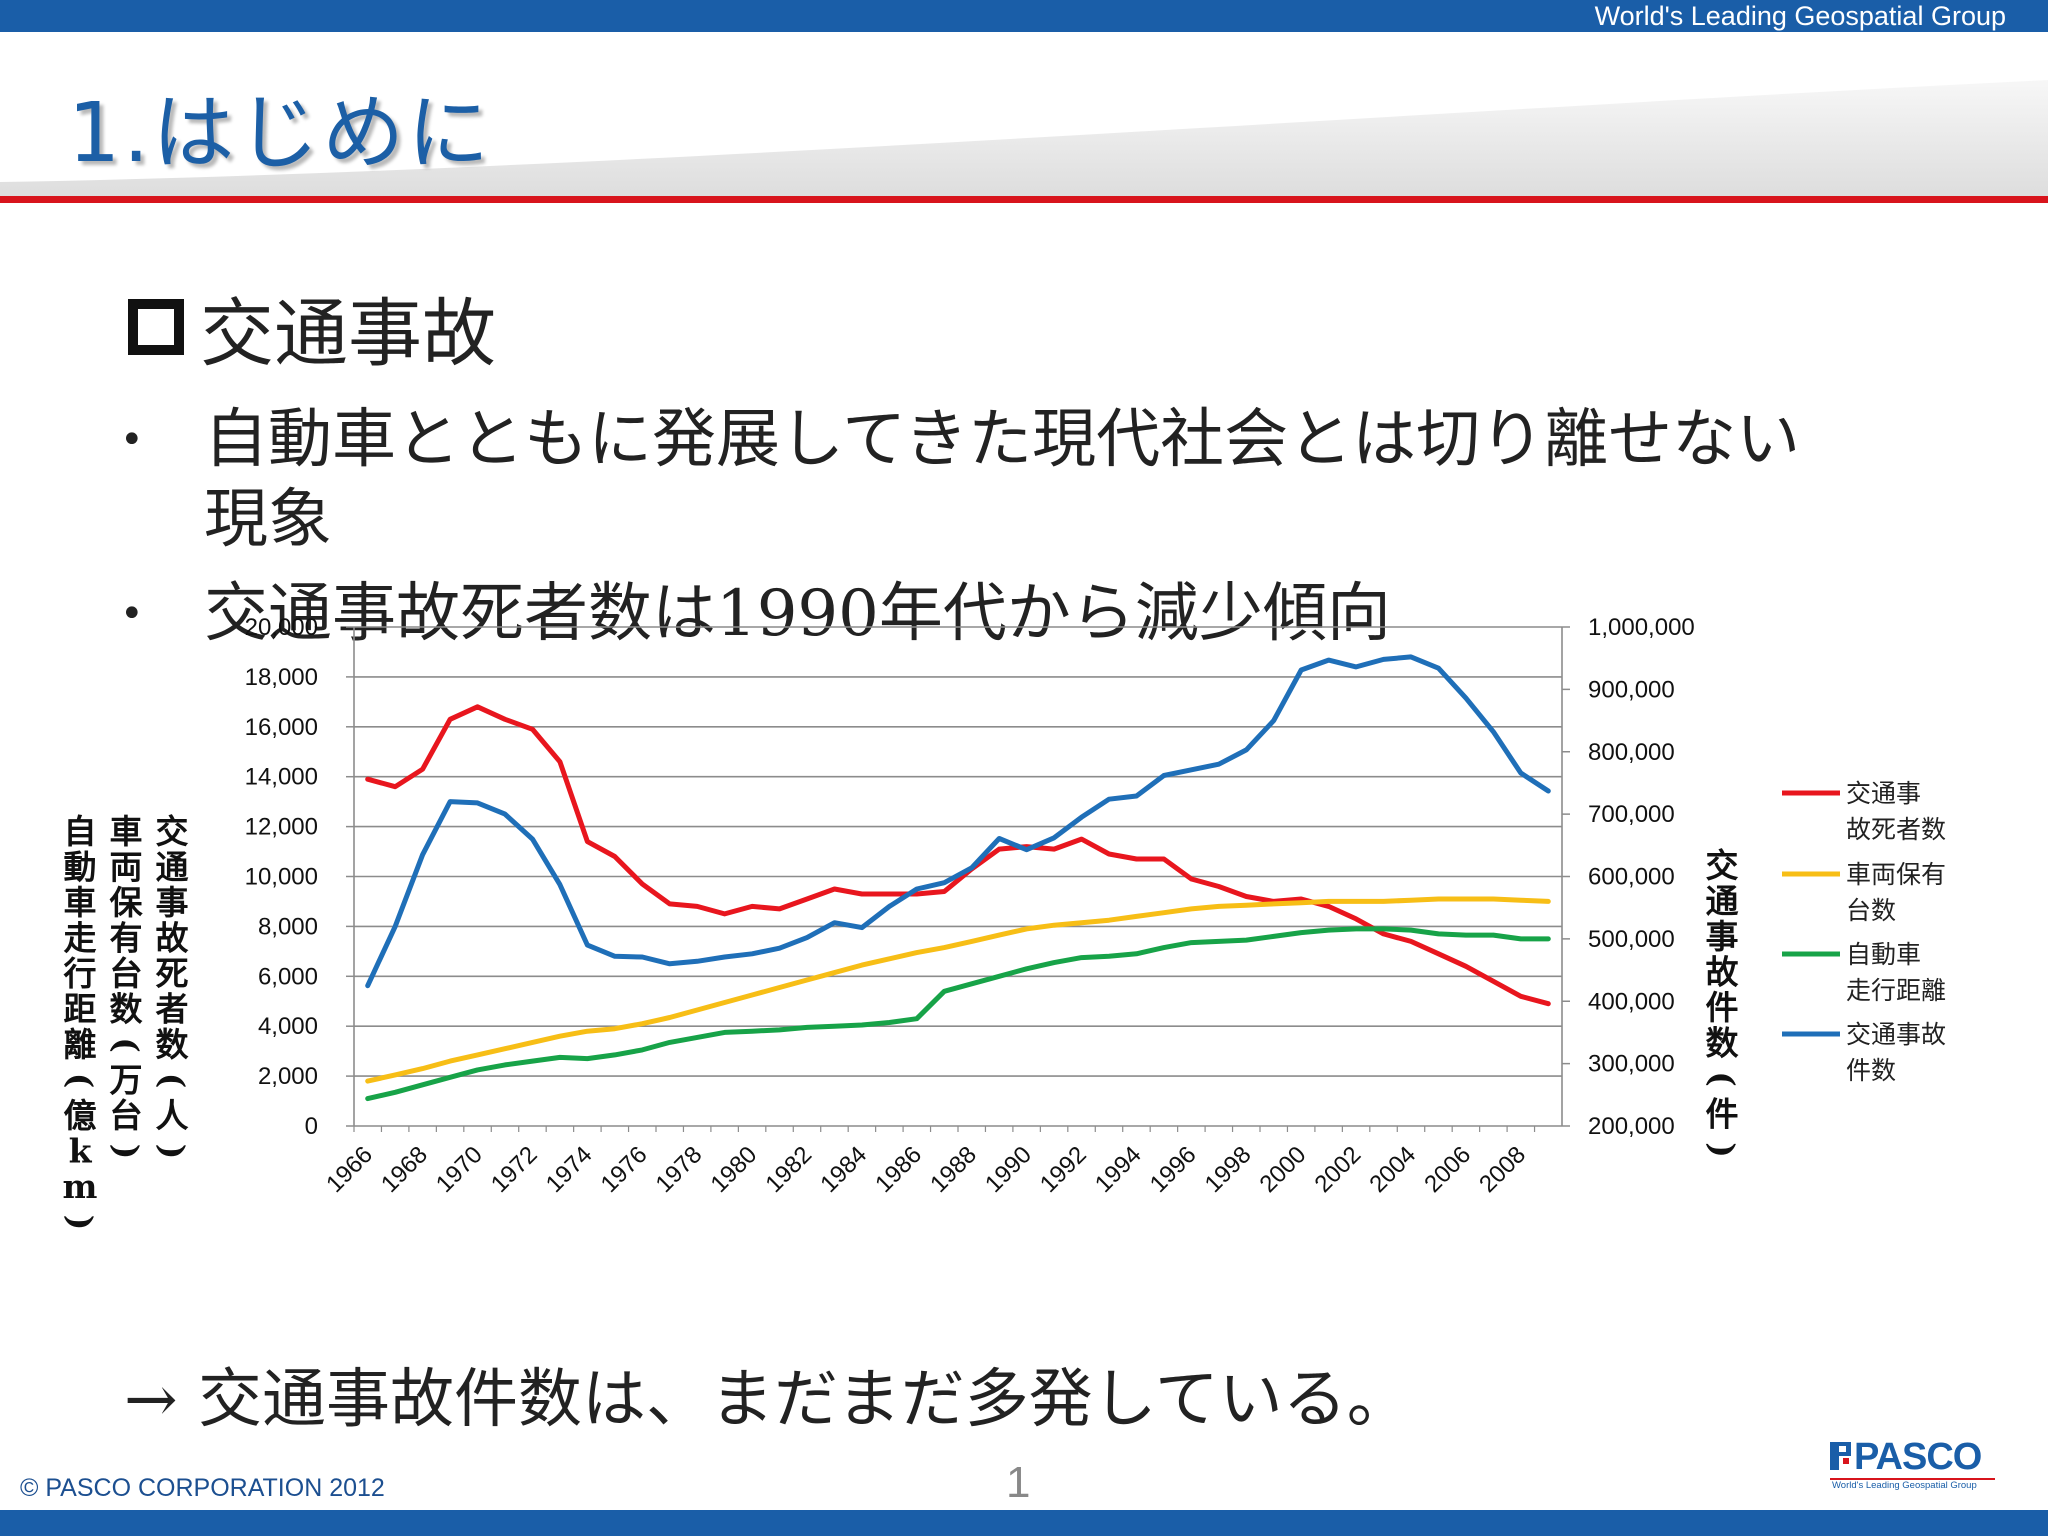 This screenshot has width=2048, height=1536. What do you see at coordinates (1800, 16) in the screenshot?
I see `header-tagline: World's Leading Geospatial Group` at bounding box center [1800, 16].